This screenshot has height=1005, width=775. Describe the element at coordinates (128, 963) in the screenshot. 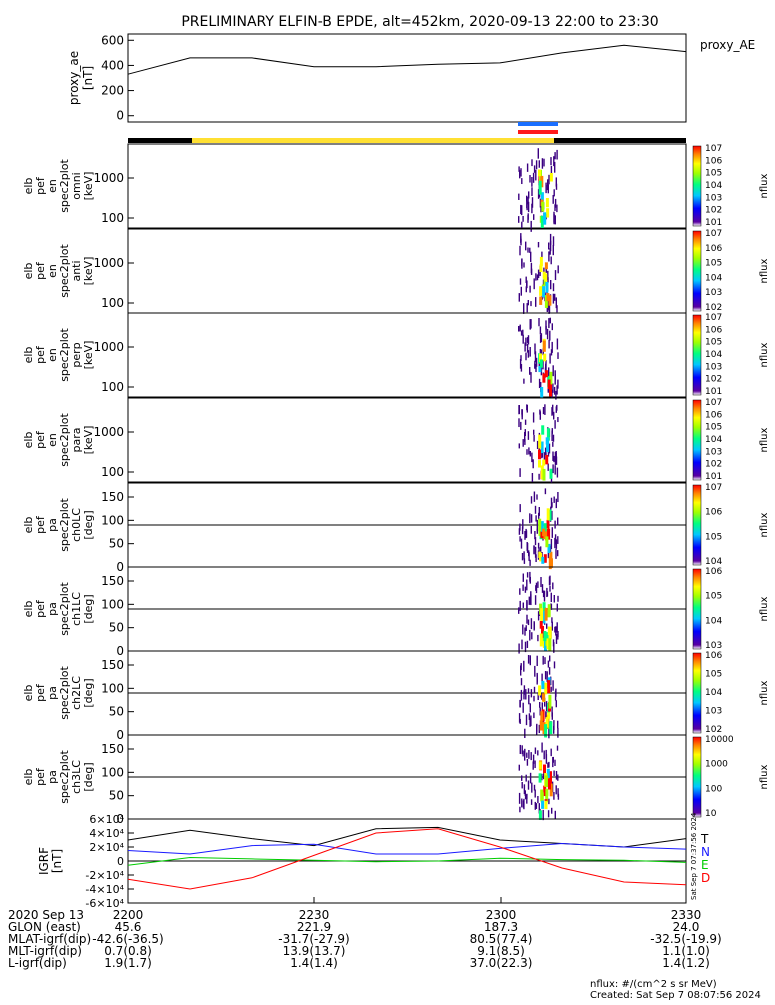

I see `footer-cell: 1.9(1.7)` at that location.